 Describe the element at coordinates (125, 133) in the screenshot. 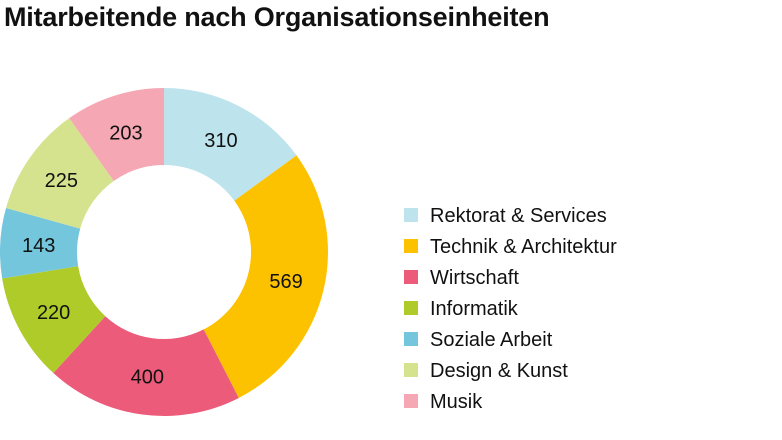

I see `data-label: 203` at that location.